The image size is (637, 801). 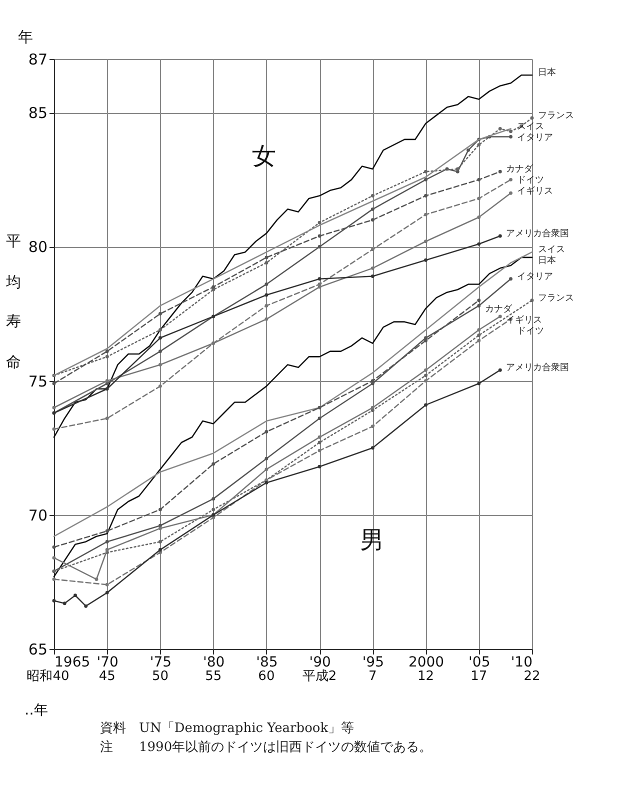 What do you see at coordinates (372, 540) in the screenshot?
I see `annotation: 男` at bounding box center [372, 540].